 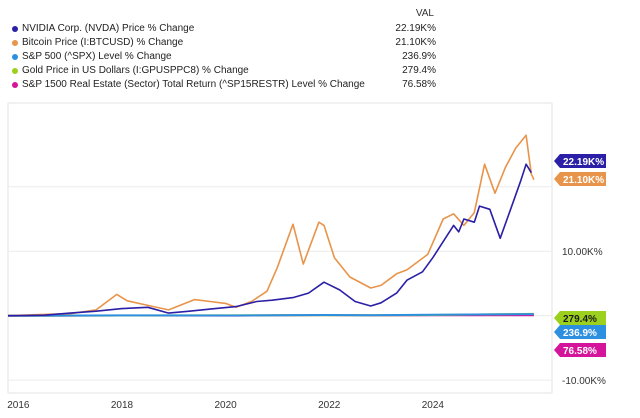 What do you see at coordinates (329, 405) in the screenshot?
I see `x-tick-label: 2022` at bounding box center [329, 405].